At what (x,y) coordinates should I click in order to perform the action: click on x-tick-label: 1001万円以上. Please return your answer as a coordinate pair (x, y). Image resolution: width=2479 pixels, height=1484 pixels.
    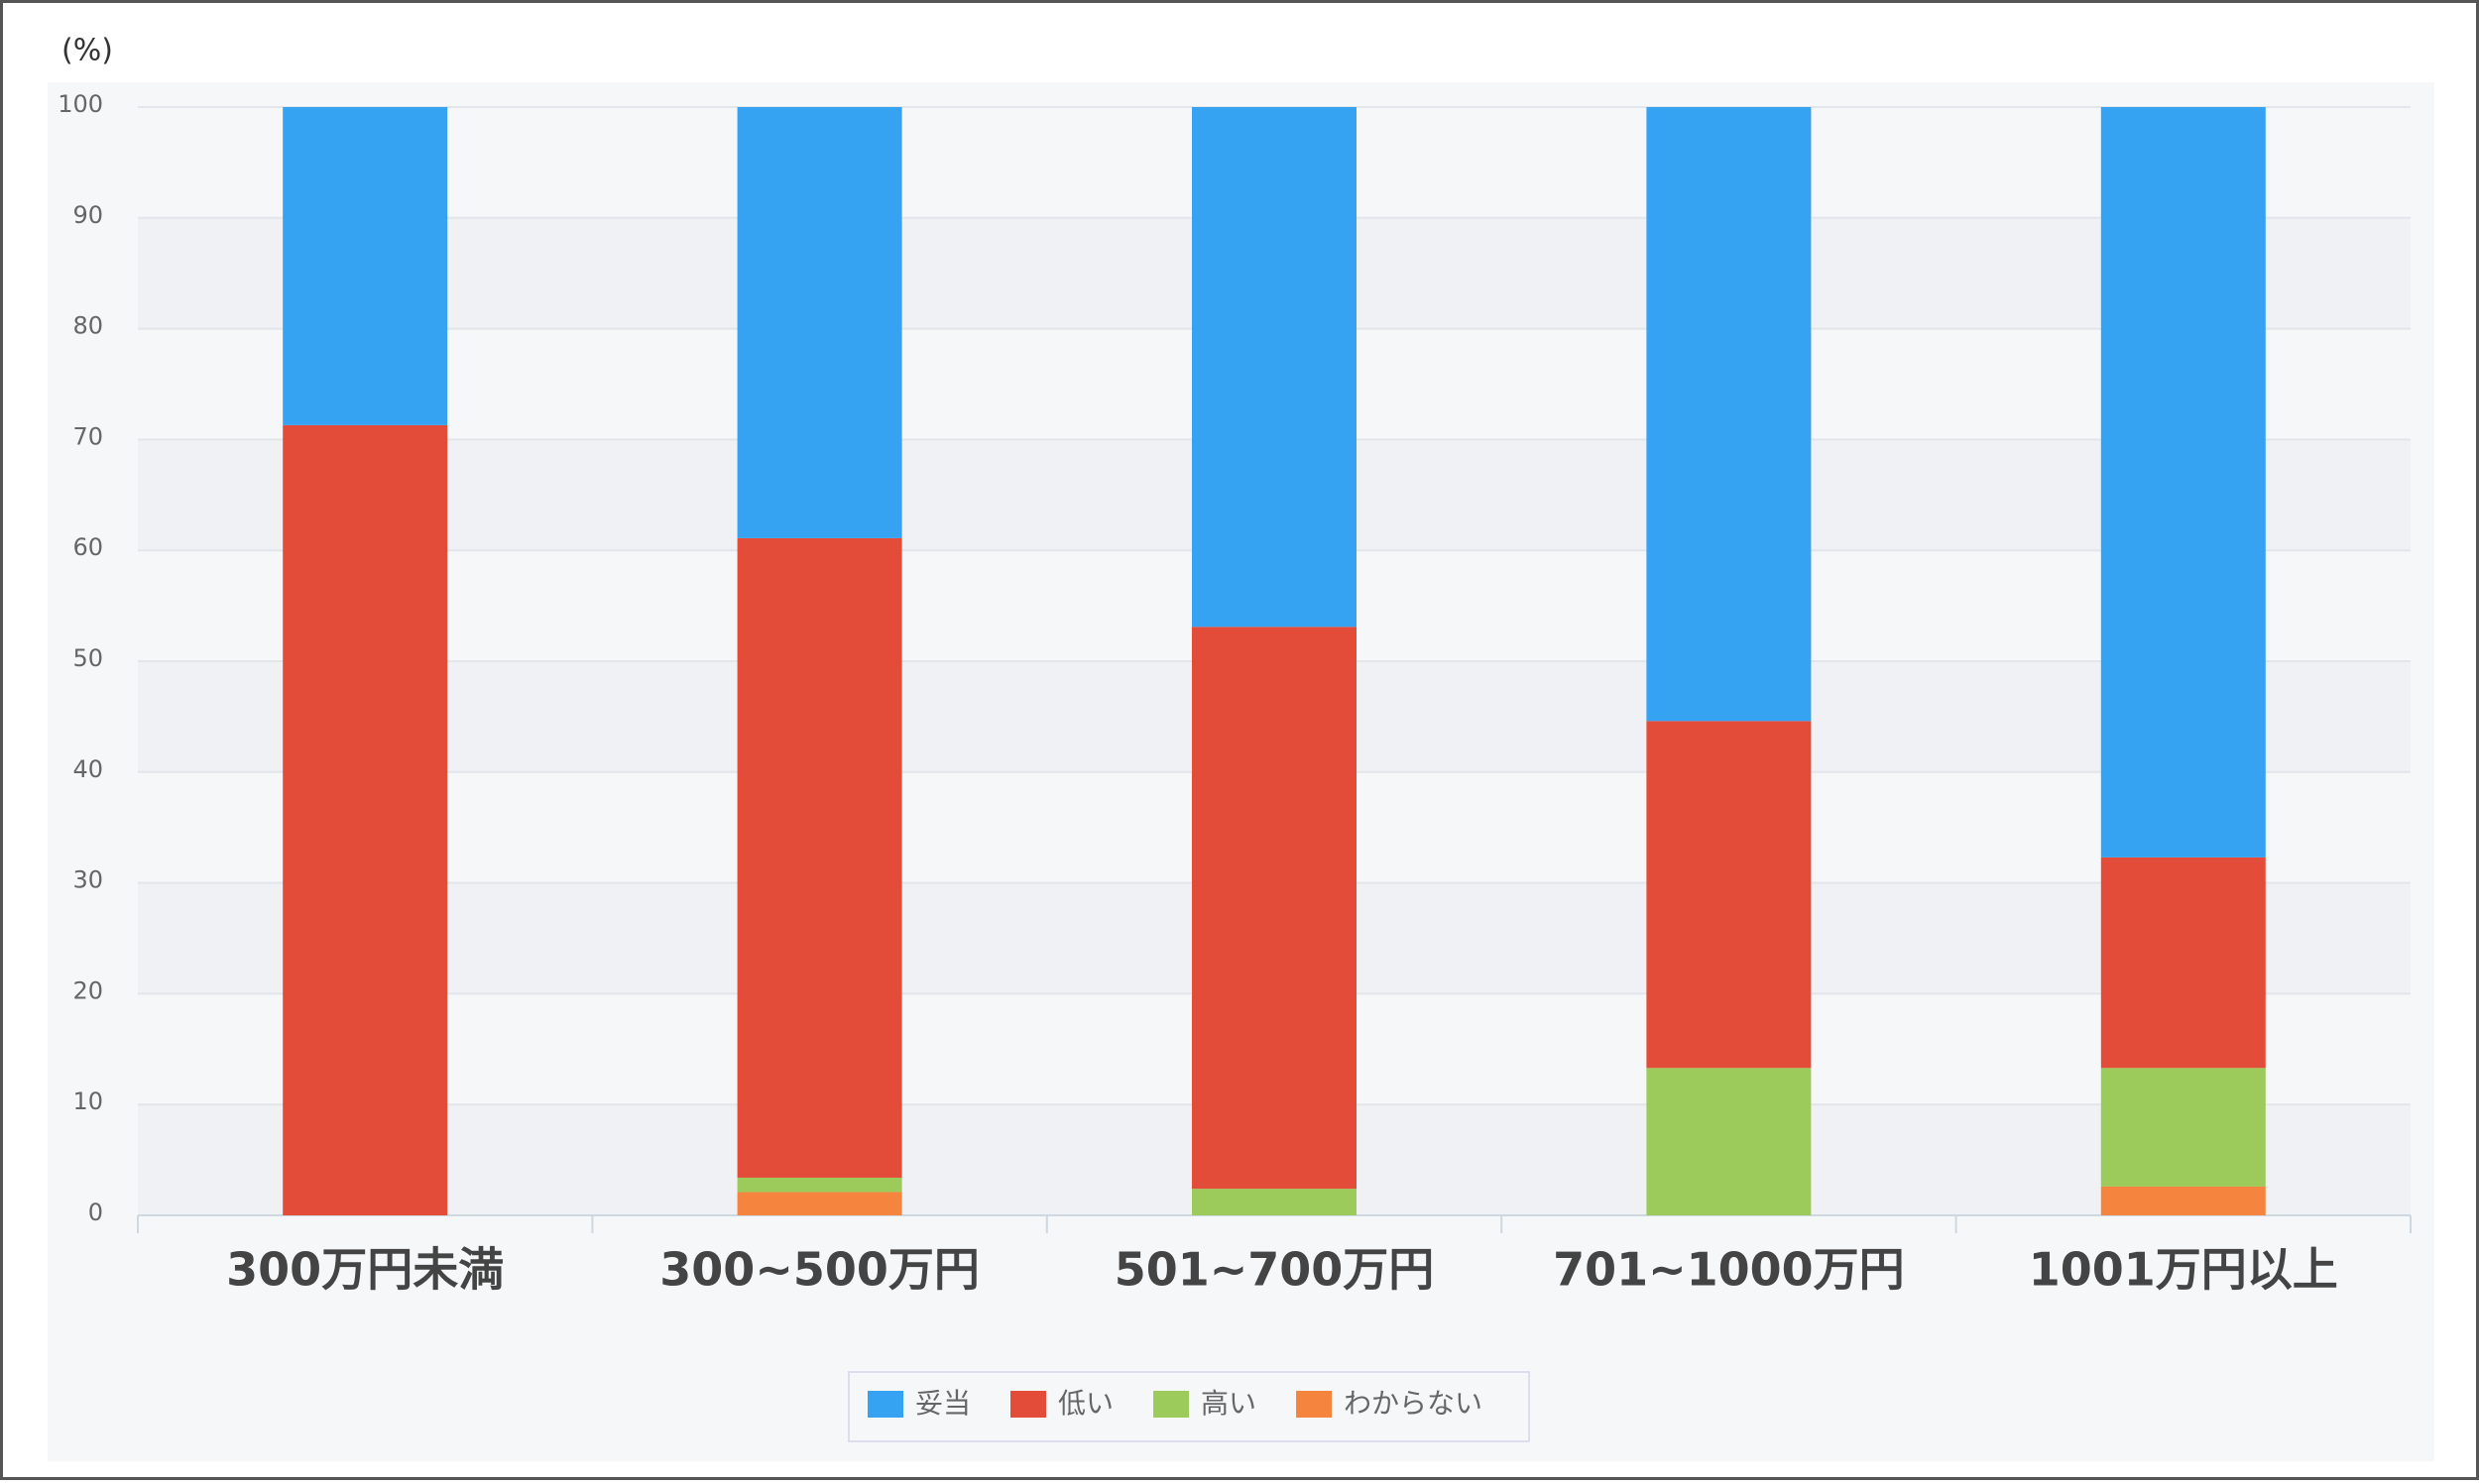
    Looking at the image, I should click on (2183, 1270).